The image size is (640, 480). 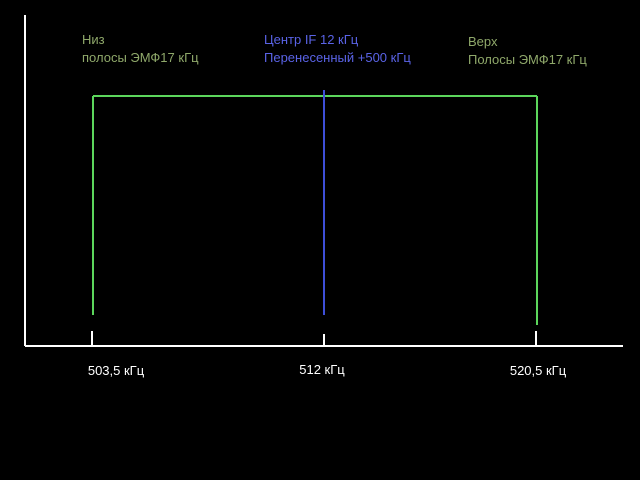 I want to click on high-edge-label: Верх Полосы ЭМФ17 кГц, so click(x=527, y=51).